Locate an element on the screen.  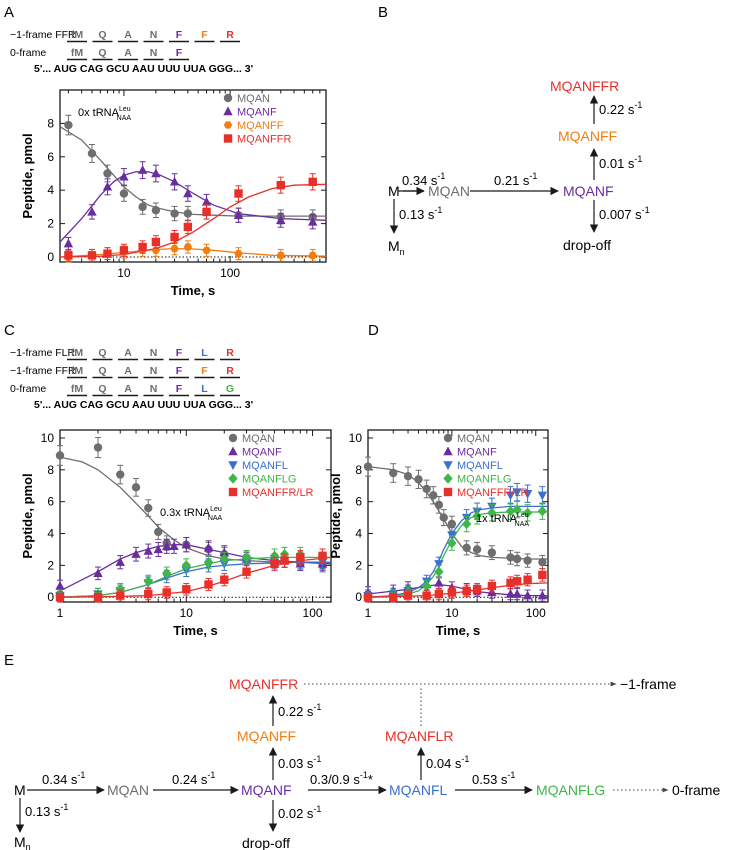
scheme-e-node-mqanf: MQANF is located at coordinates (266, 790).